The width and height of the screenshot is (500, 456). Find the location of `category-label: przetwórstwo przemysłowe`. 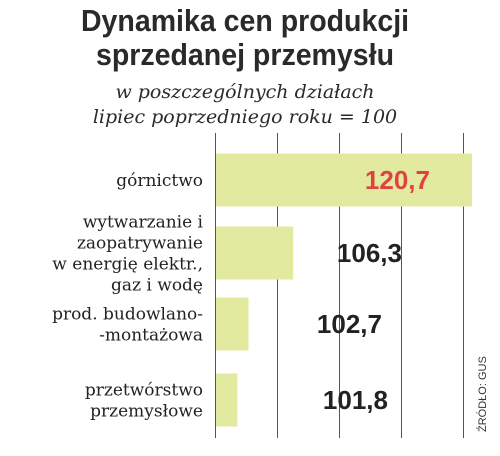

category-label: przetwórstwo przemysłowe is located at coordinates (144, 401).